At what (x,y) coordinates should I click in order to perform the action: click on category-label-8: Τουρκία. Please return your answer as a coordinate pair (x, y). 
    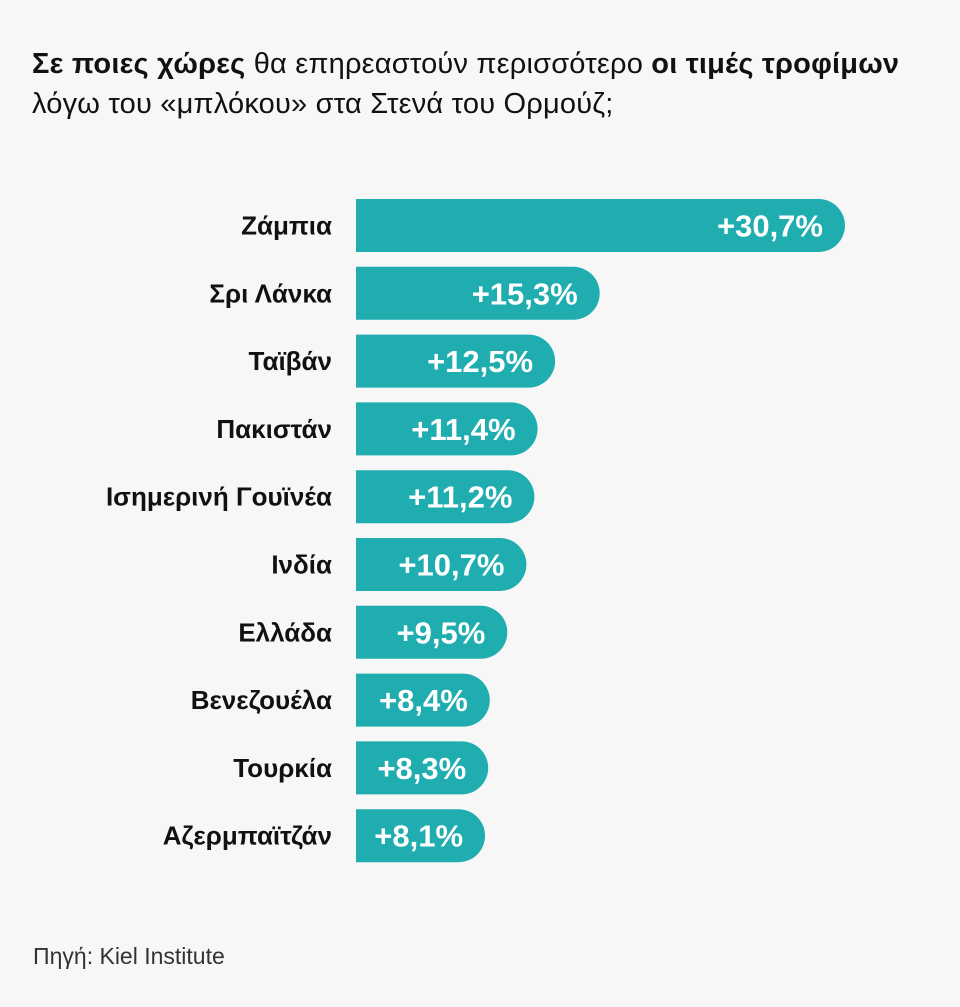
    Looking at the image, I should click on (282, 768).